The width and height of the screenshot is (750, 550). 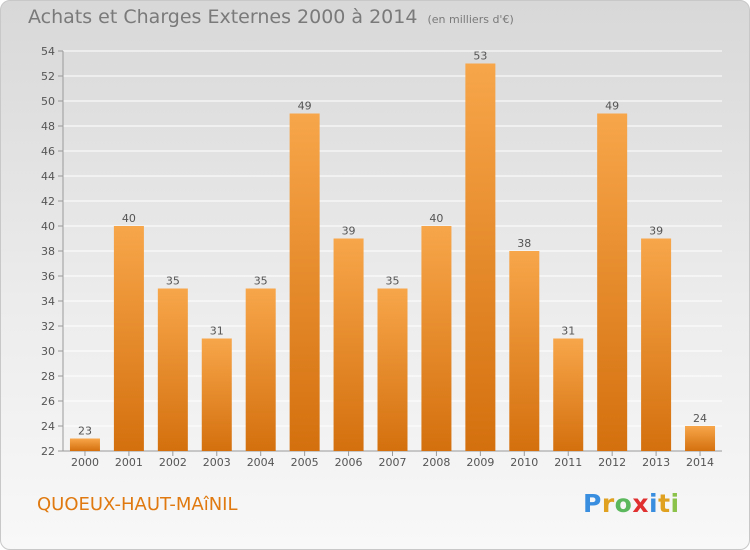 What do you see at coordinates (349, 462) in the screenshot?
I see `x-tick-label: 2006` at bounding box center [349, 462].